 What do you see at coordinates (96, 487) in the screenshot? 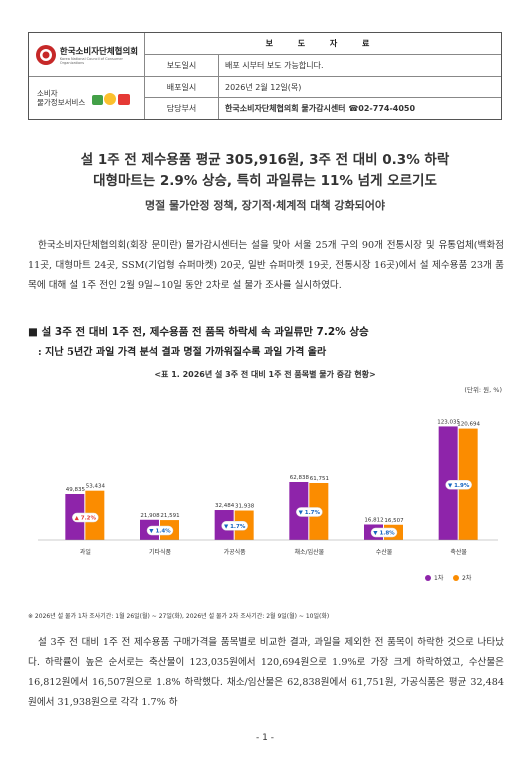
I see `bar-value-label: 53,434` at bounding box center [96, 487].